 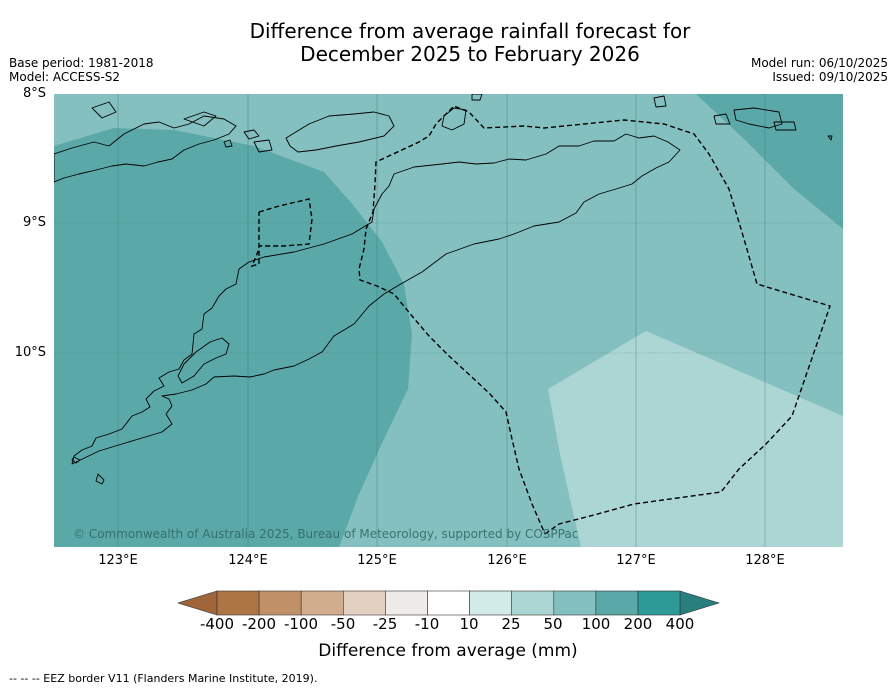 I want to click on colorbar-tick: 10, so click(x=469, y=624).